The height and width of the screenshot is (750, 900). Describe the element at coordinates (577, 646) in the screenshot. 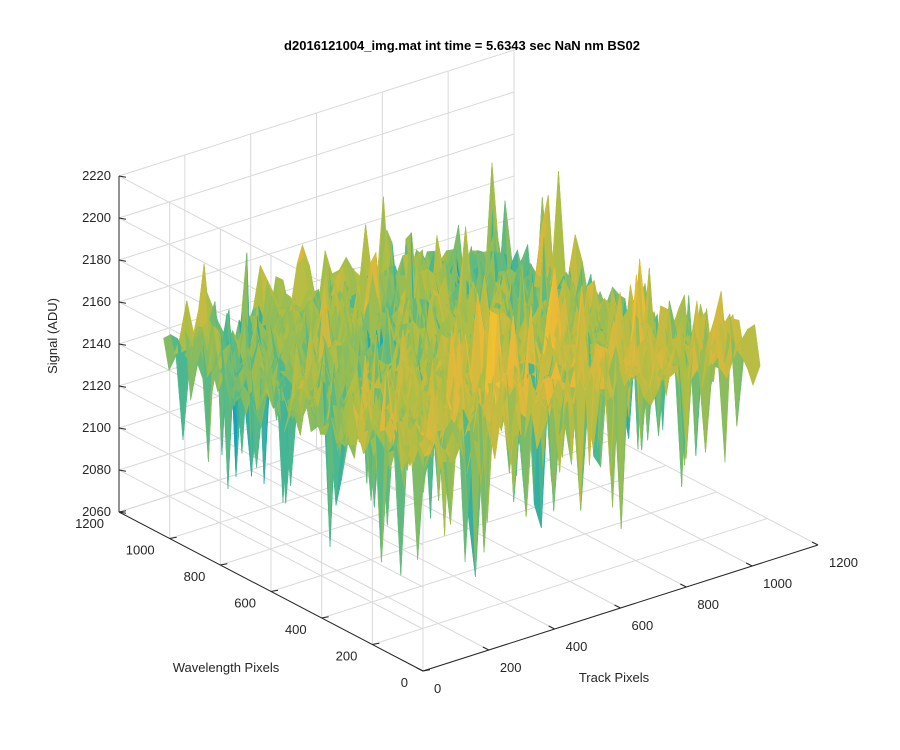

I see `x-tick-label: 400` at that location.